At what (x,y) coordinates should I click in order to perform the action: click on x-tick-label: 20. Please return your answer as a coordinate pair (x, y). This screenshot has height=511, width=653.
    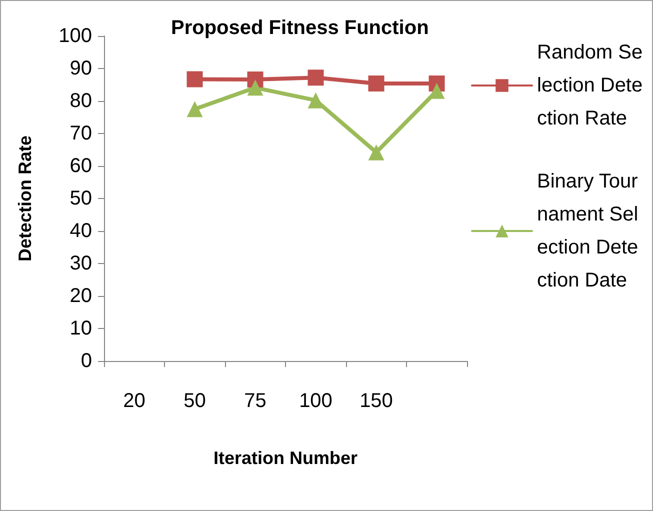
    Looking at the image, I should click on (134, 401).